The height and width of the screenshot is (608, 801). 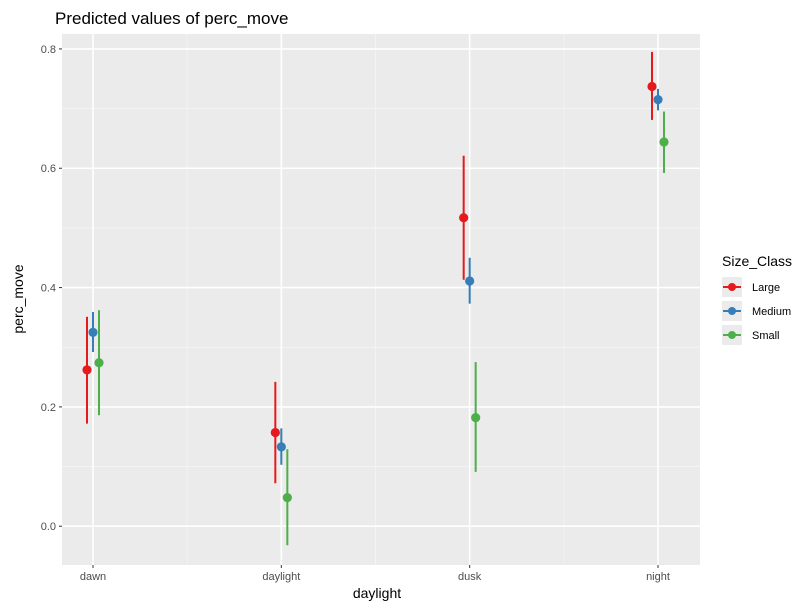 I want to click on legend-label-large: Large, so click(x=766, y=288).